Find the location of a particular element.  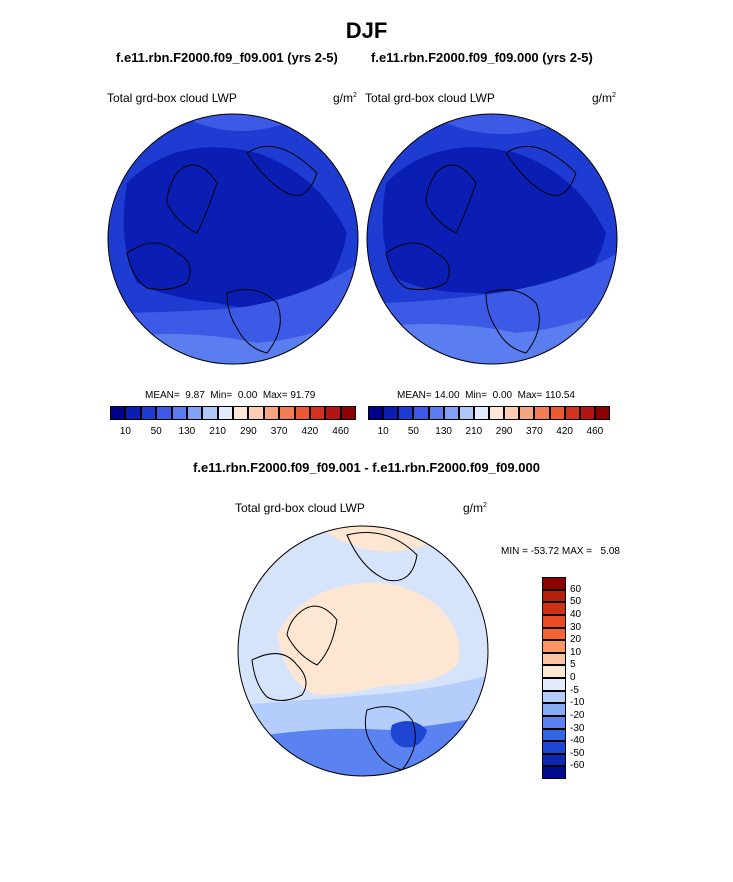

figure-title: DJF is located at coordinates (366, 30).